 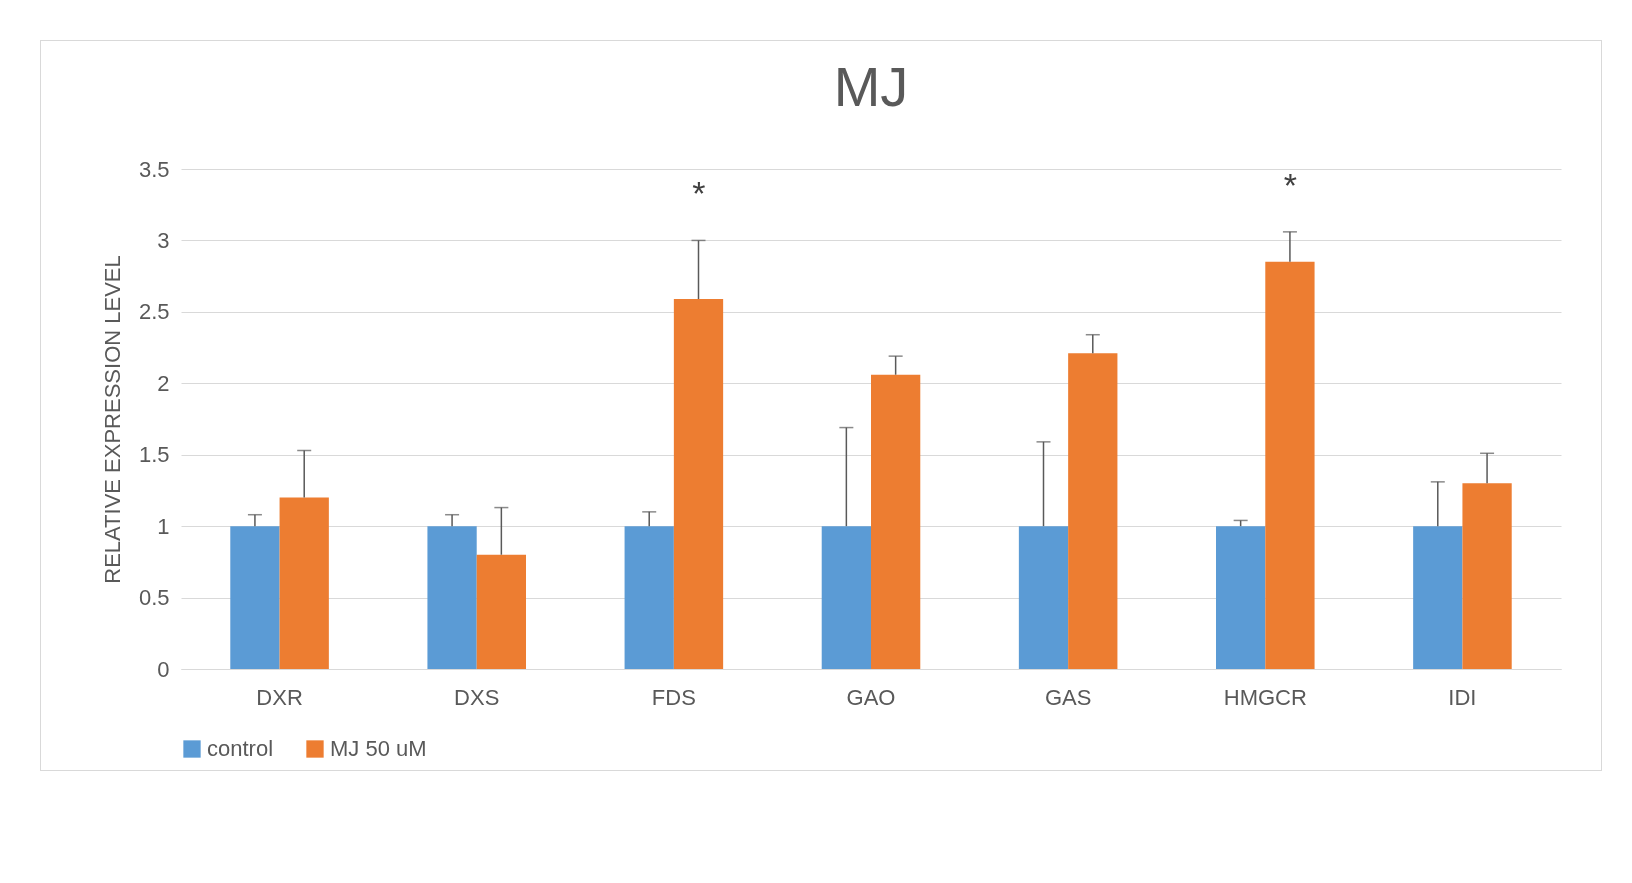 I want to click on y-tick-label: 2, so click(x=163, y=383).